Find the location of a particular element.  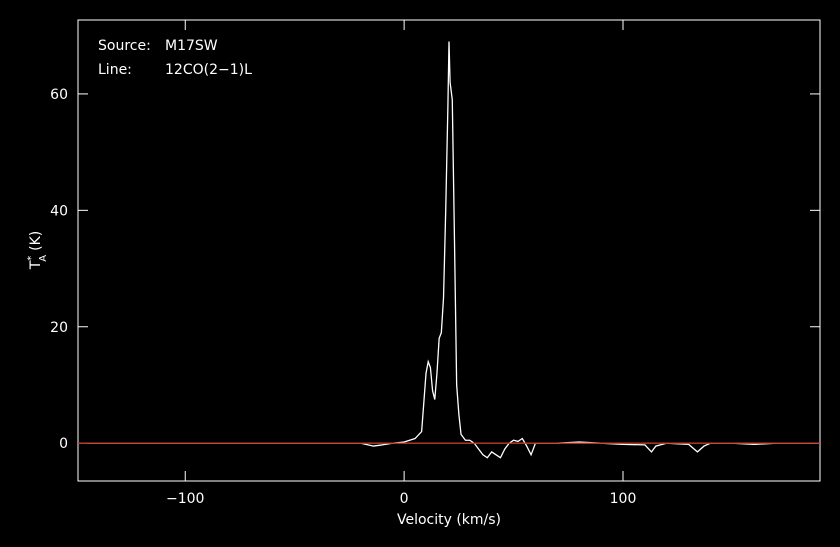

annotation-key: Line: is located at coordinates (115, 70).